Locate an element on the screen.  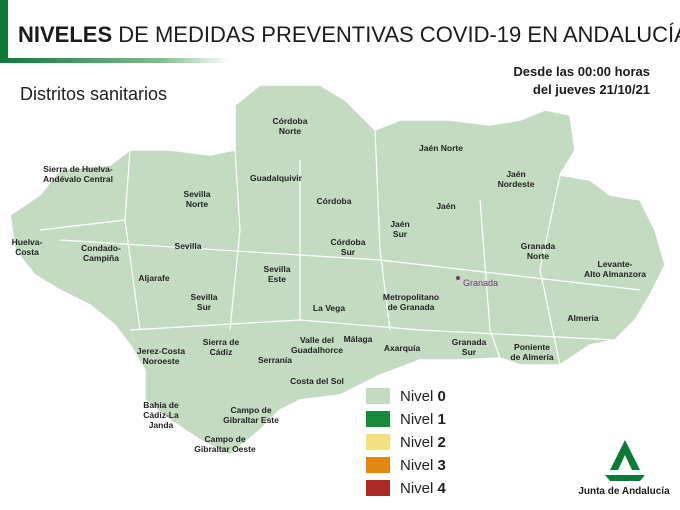
district-label: Jaén Sur is located at coordinates (399, 229).